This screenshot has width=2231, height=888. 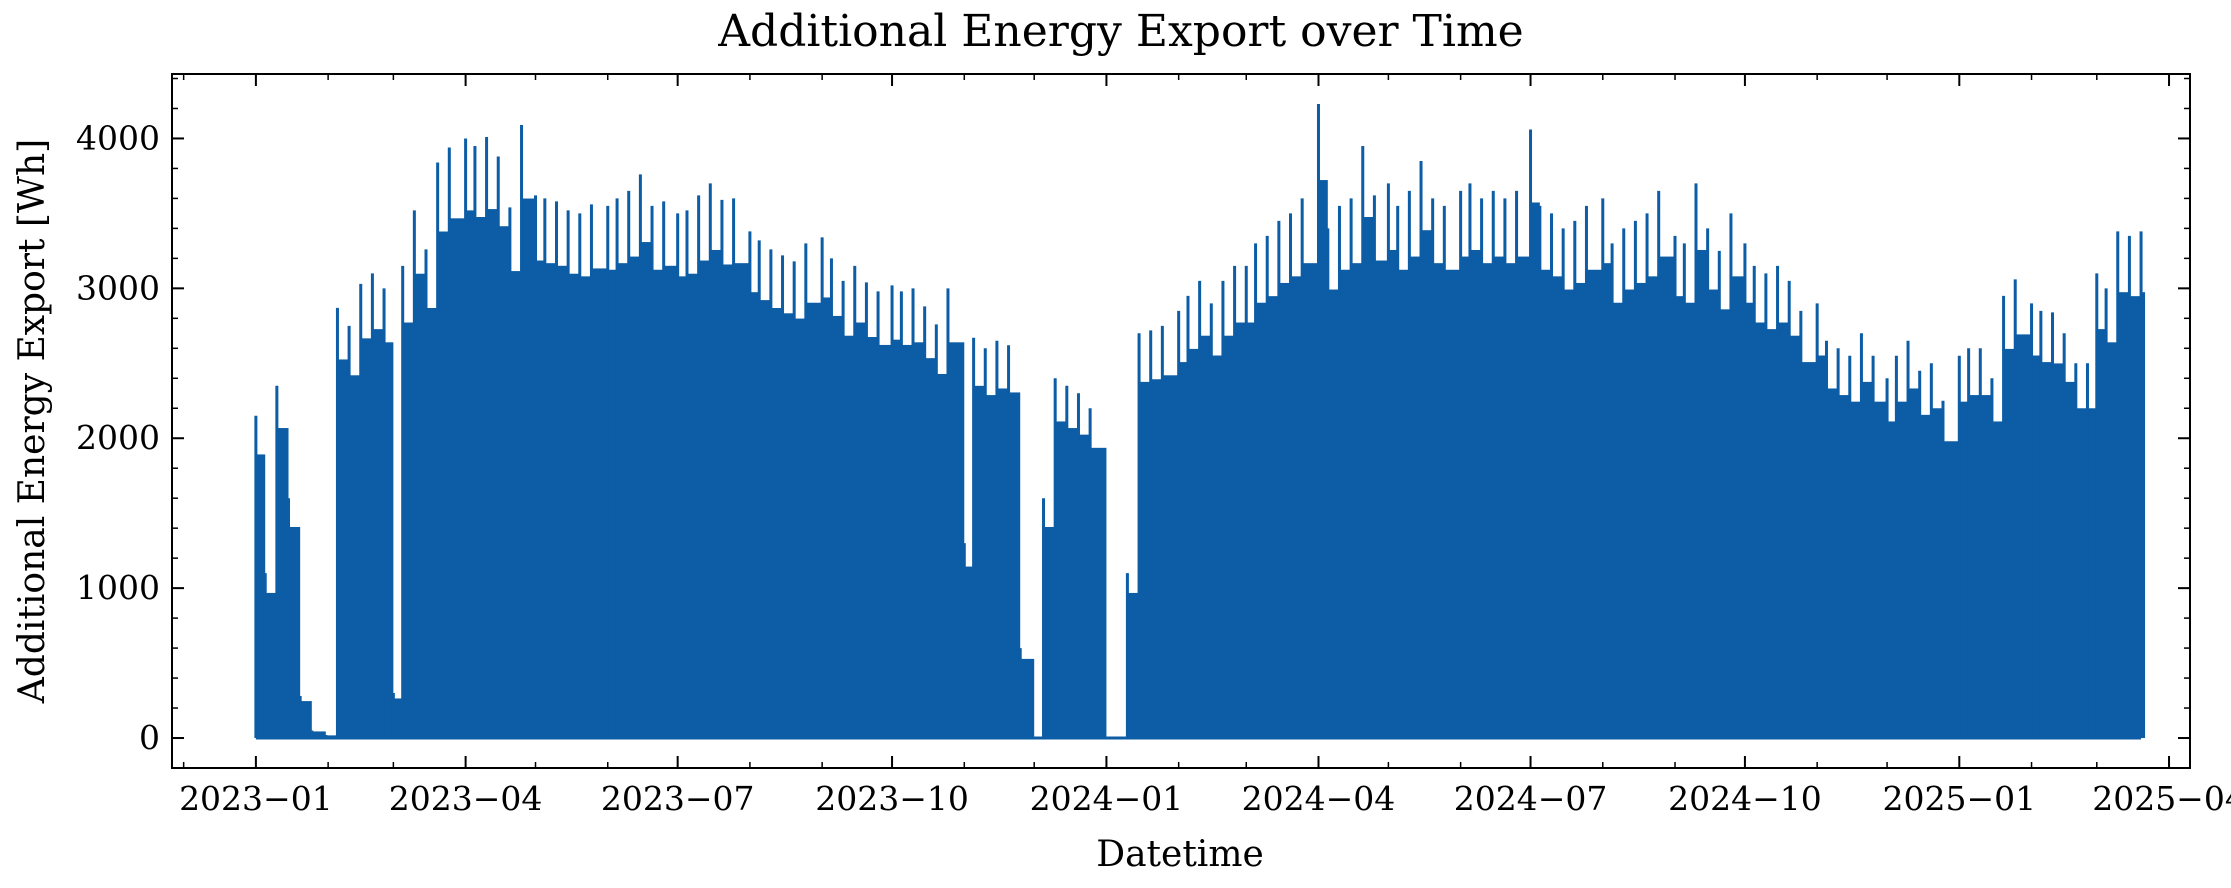 What do you see at coordinates (1959, 798) in the screenshot?
I see `x-tick-label: 2025−01` at bounding box center [1959, 798].